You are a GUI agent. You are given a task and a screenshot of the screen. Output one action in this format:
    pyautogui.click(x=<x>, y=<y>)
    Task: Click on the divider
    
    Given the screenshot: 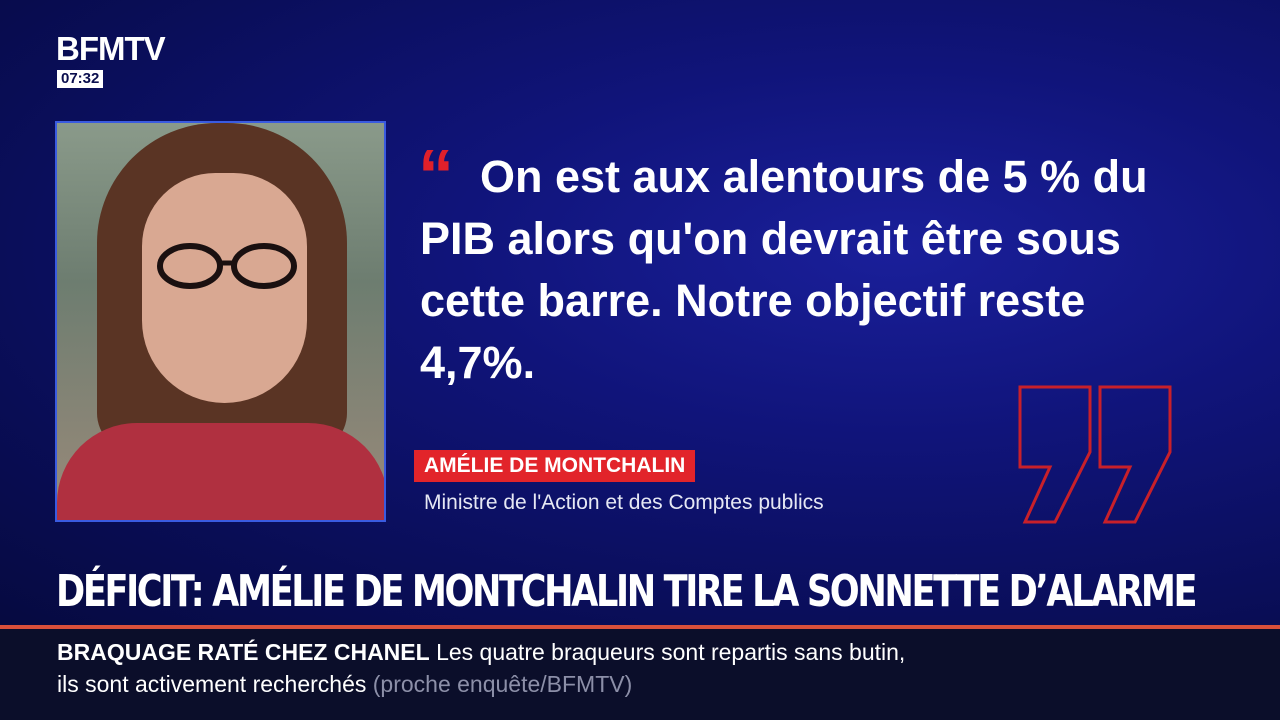 What is the action you would take?
    pyautogui.click(x=640, y=627)
    